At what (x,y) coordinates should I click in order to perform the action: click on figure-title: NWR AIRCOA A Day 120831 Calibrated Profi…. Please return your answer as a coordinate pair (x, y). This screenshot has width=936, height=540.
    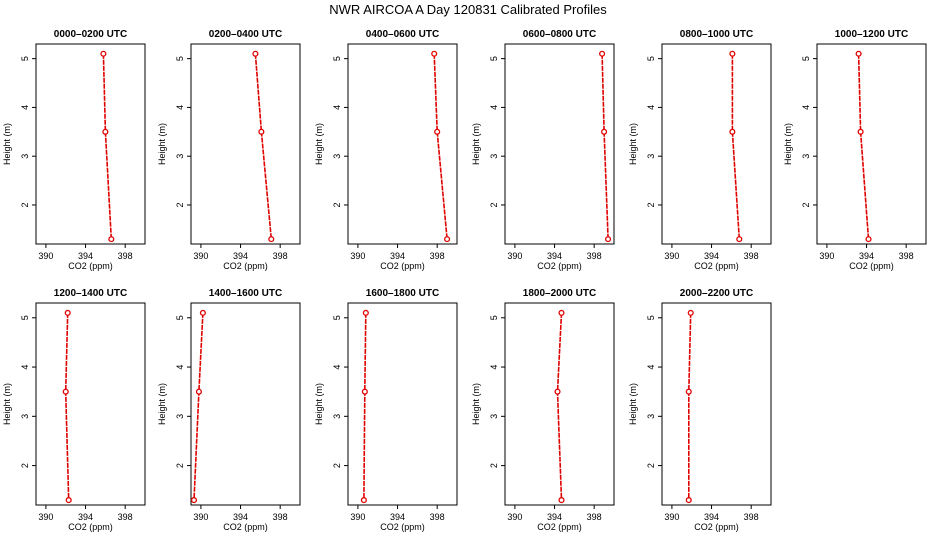
    Looking at the image, I should click on (468, 9).